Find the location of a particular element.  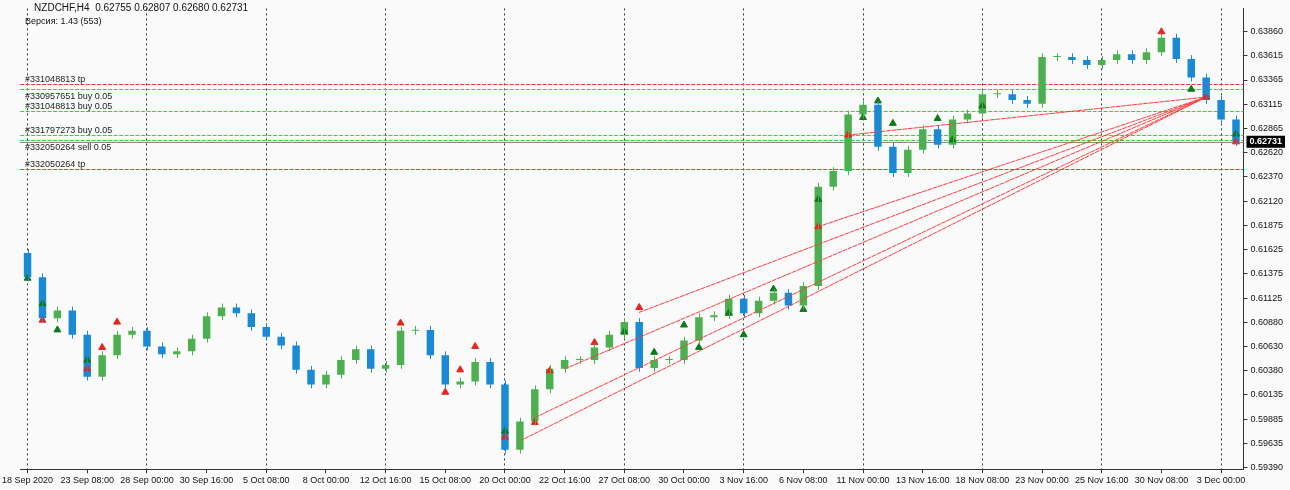

ref-line-label: #331048813 buy 0.05 is located at coordinates (69, 105).